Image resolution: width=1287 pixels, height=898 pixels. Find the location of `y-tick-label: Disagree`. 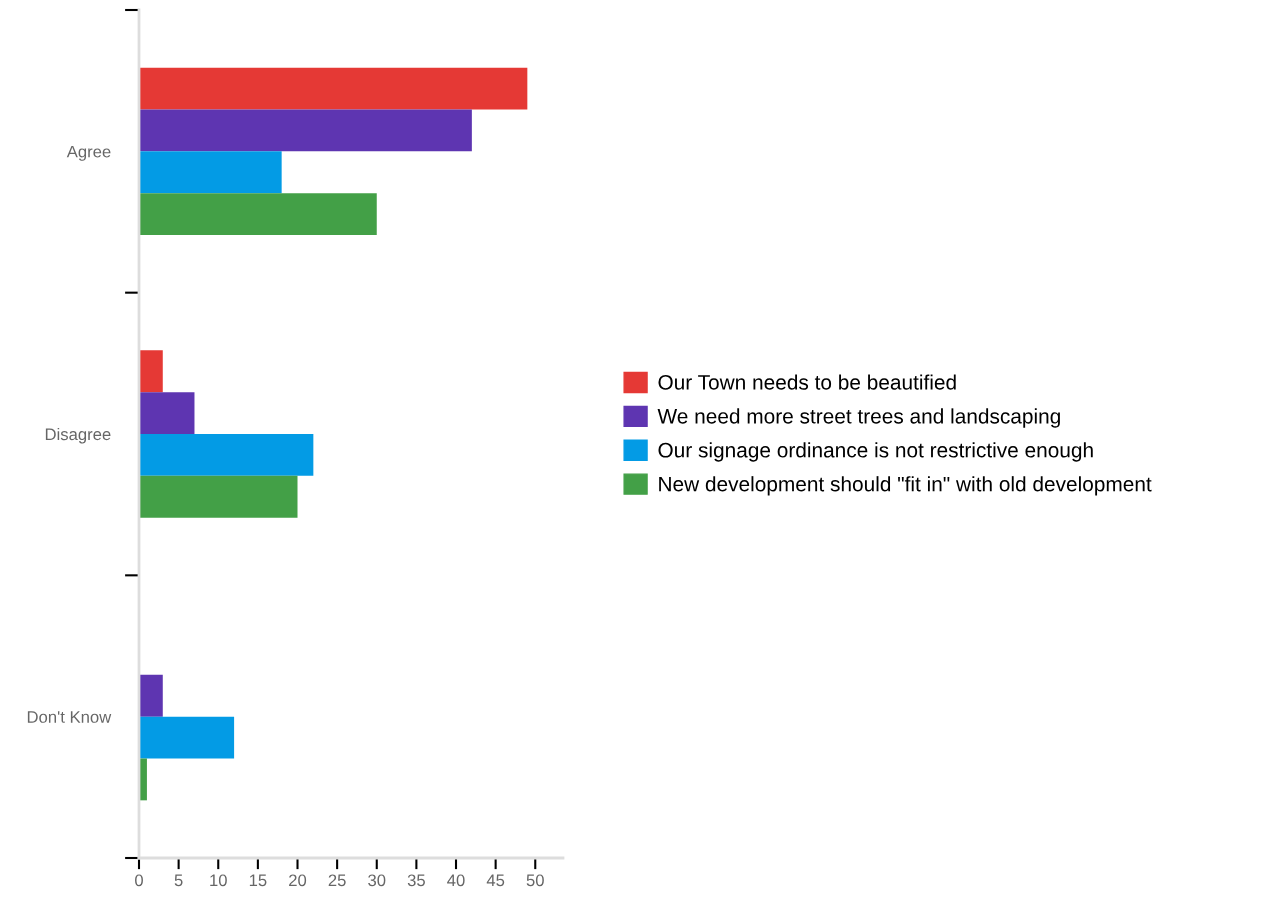

y-tick-label: Disagree is located at coordinates (78, 435).